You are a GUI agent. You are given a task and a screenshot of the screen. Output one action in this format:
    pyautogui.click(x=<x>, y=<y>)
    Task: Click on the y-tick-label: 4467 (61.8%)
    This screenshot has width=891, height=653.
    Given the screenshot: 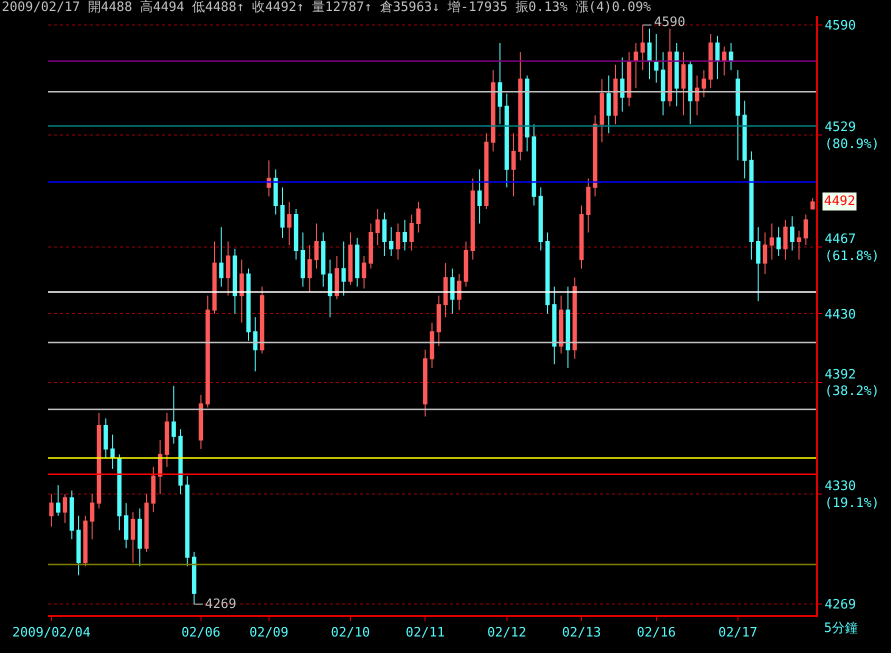 What is the action you would take?
    pyautogui.click(x=852, y=248)
    